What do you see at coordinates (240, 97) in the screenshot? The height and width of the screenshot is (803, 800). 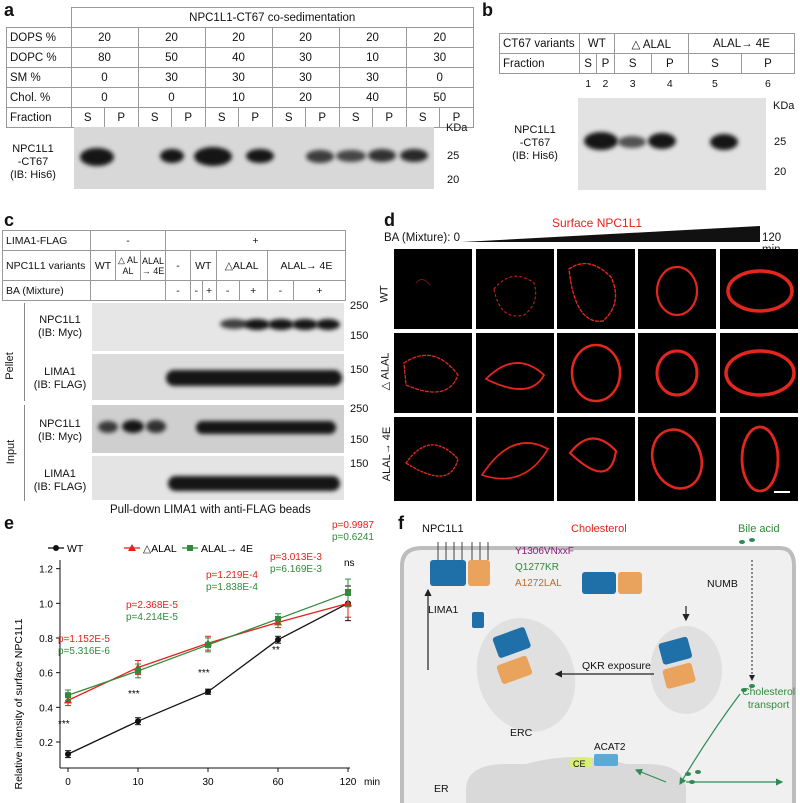 I see `table-row: Chol. % 0 0 10 20 40 50` at bounding box center [240, 97].